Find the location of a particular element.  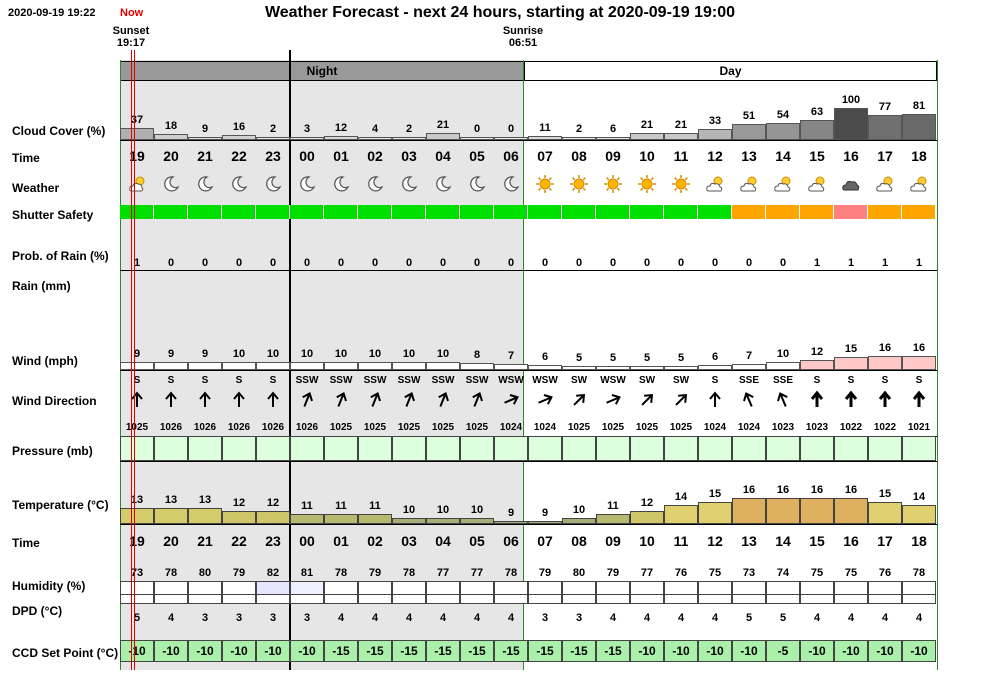

wind-direction-value: SW is located at coordinates (579, 380).